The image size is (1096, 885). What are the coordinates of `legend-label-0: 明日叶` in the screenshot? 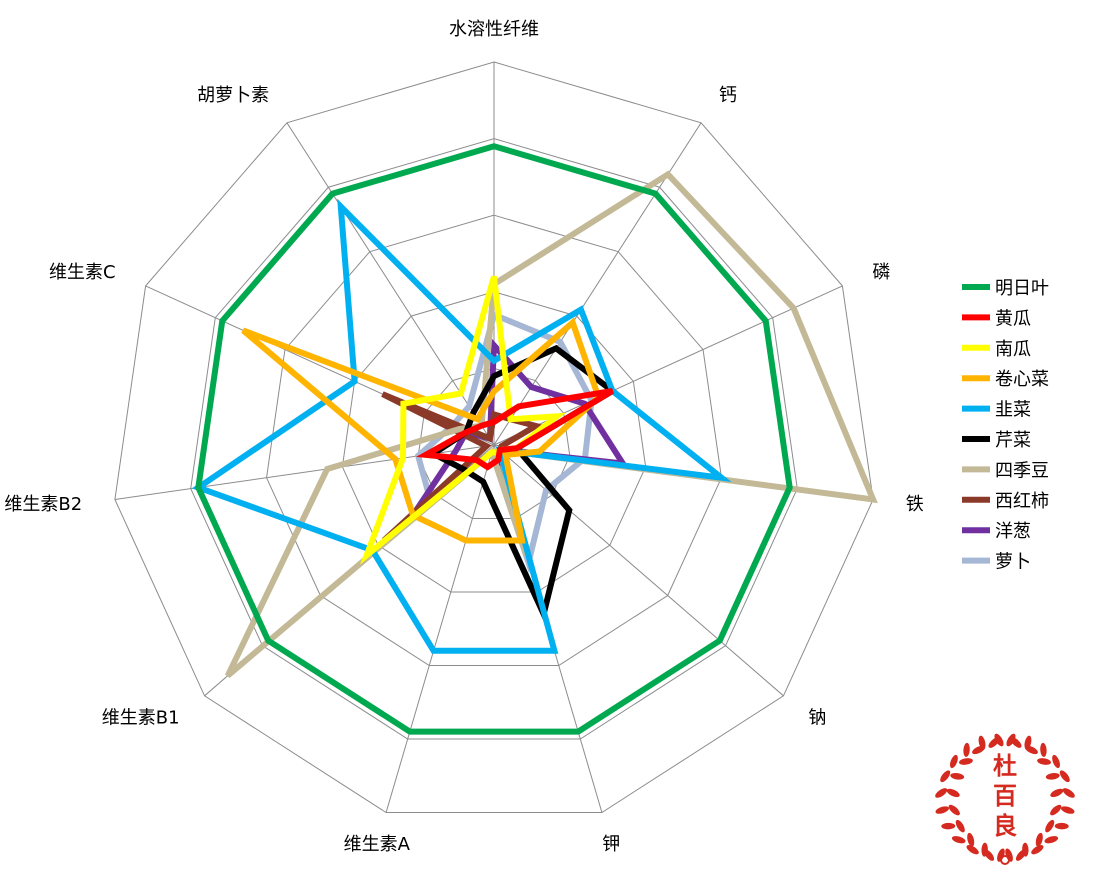 It's located at (1022, 288).